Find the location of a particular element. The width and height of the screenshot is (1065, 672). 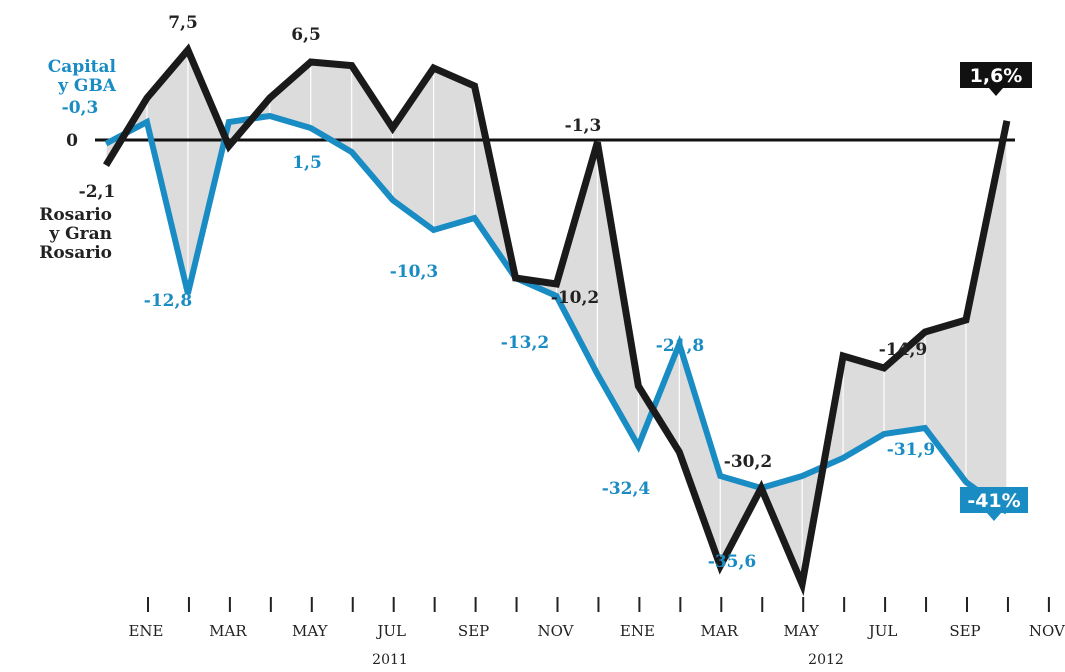

end-badge-rosario: 1,6% is located at coordinates (996, 79).